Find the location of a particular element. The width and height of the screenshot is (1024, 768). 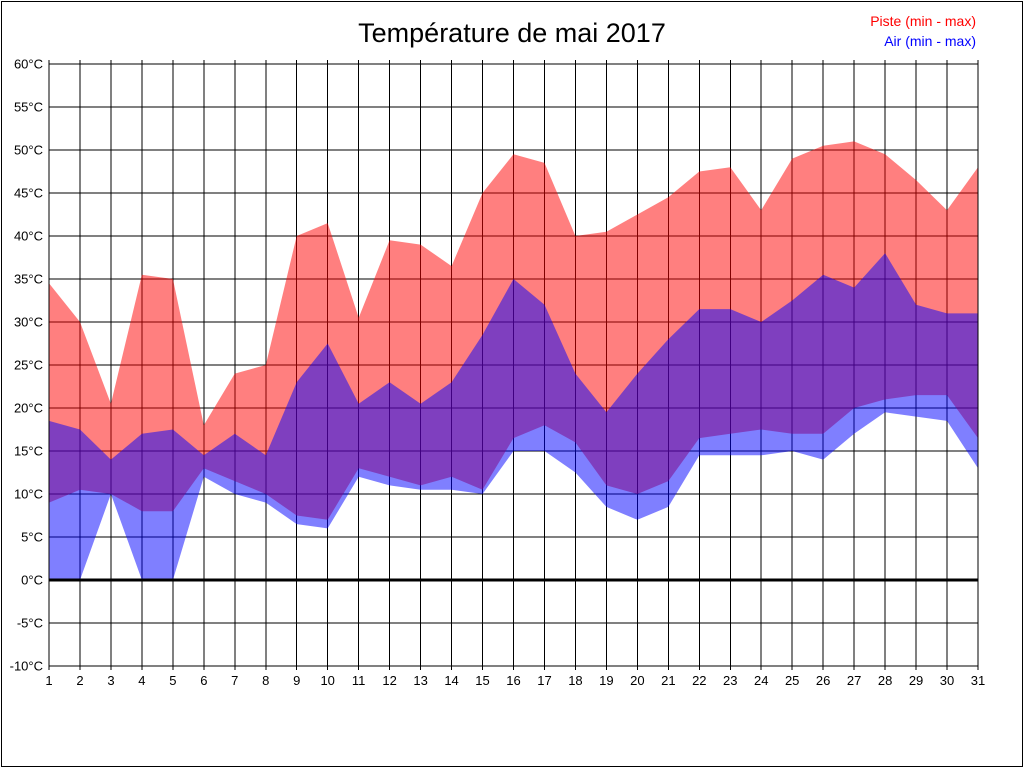

x-axis-label: 17 is located at coordinates (544, 680).